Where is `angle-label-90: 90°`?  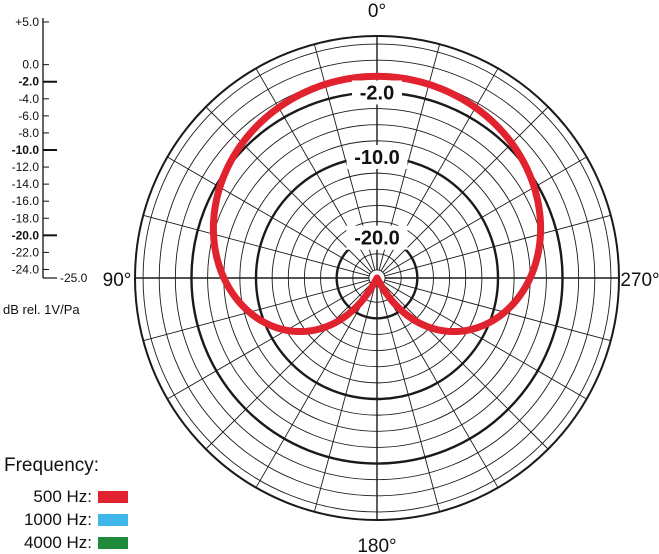
angle-label-90: 90° is located at coordinates (117, 280).